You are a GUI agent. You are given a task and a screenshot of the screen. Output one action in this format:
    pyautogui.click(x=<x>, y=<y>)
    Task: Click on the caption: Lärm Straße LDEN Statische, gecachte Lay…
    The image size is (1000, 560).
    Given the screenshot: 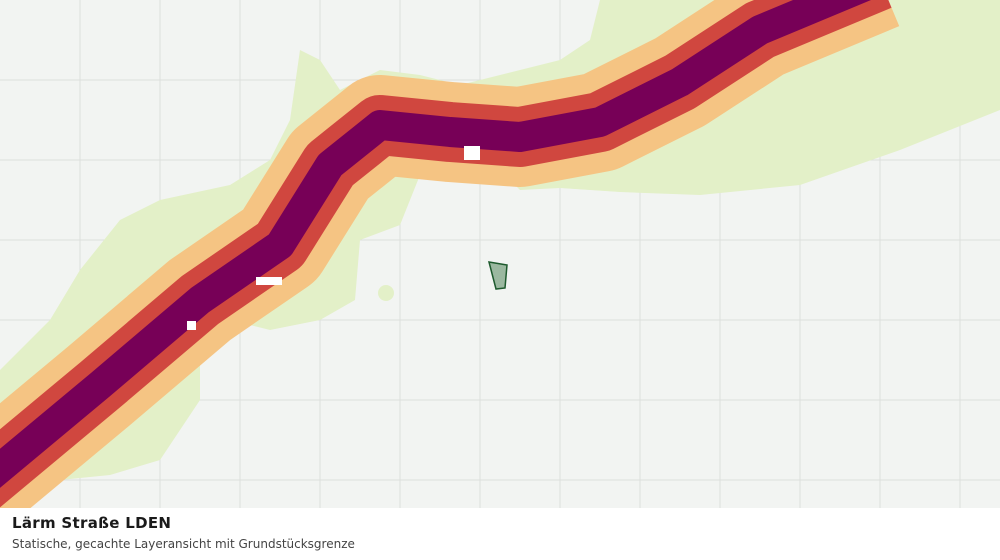 What is the action you would take?
    pyautogui.click(x=500, y=534)
    